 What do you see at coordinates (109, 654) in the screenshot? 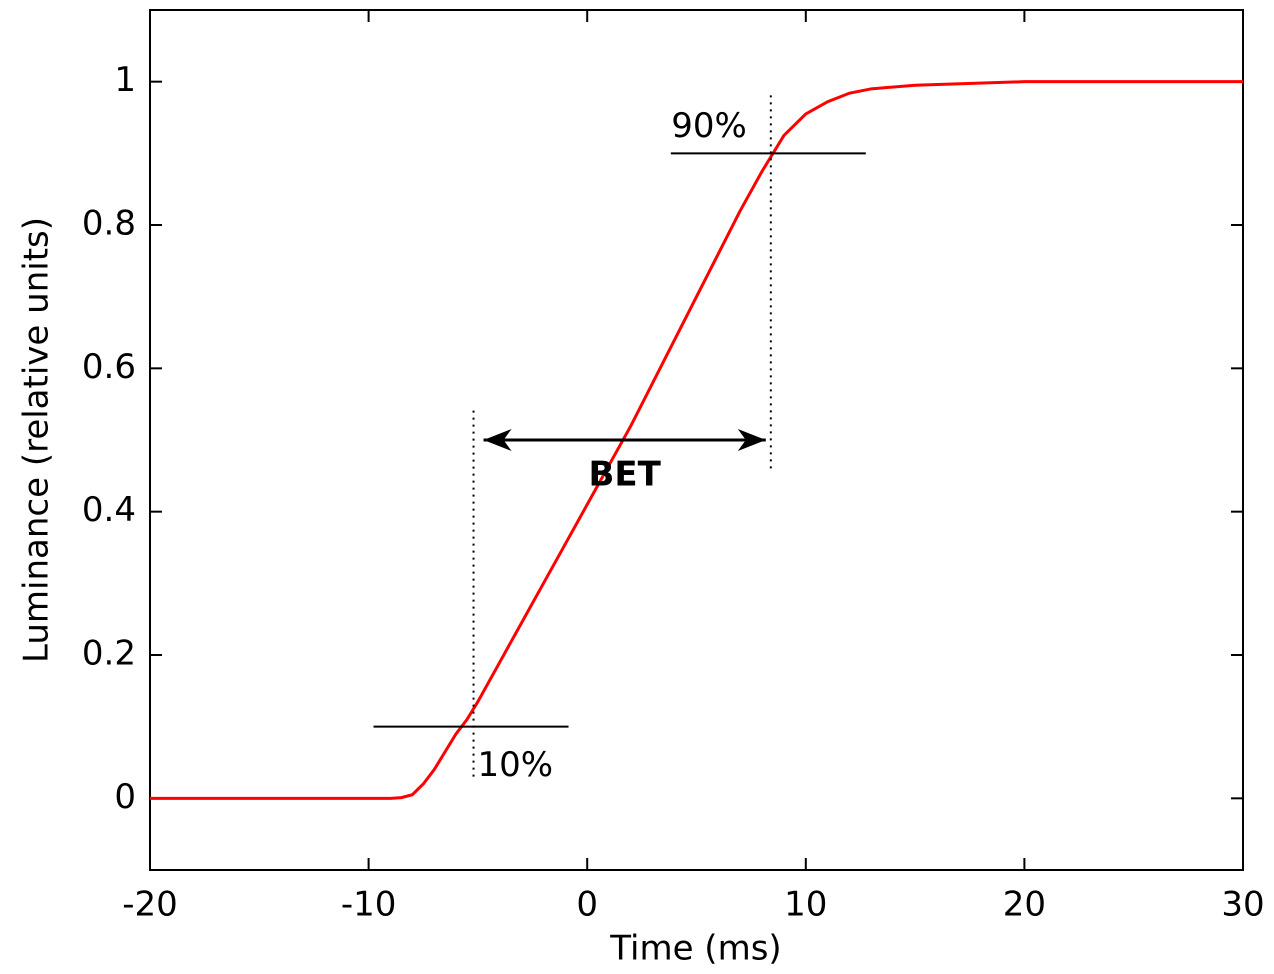
I see `y-tick-label: 0.2` at bounding box center [109, 654].